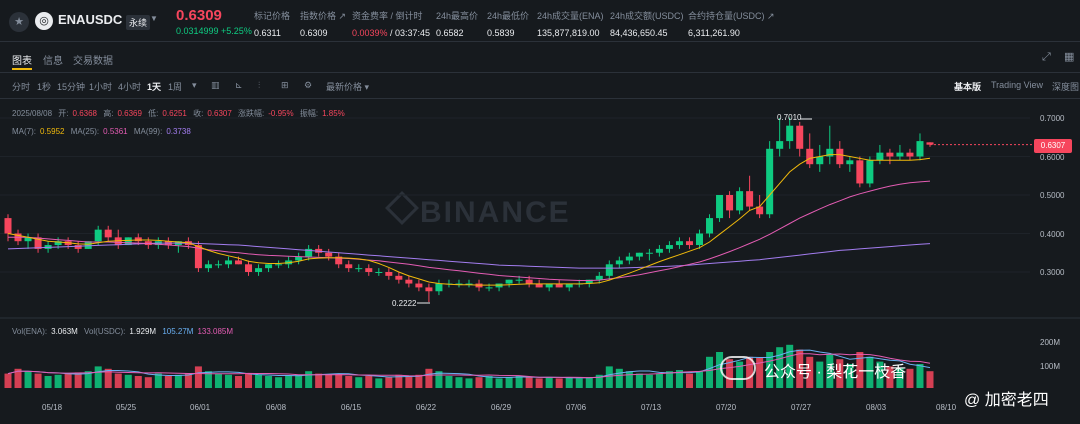 The image size is (1080, 424). Describe the element at coordinates (348, 87) in the screenshot. I see `latest-price-dropdown: 最新价格 ▾` at that location.